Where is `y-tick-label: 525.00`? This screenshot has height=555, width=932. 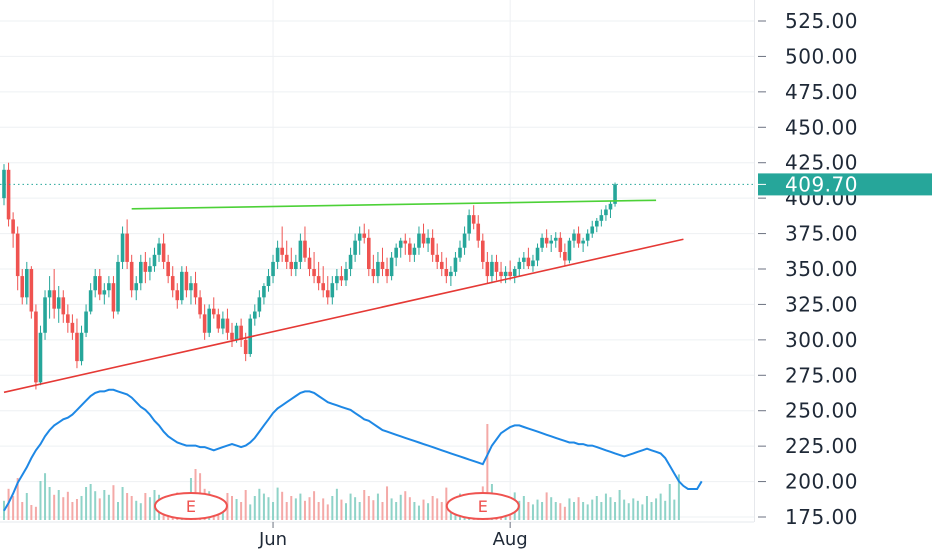 y-tick-label: 525.00 is located at coordinates (821, 21).